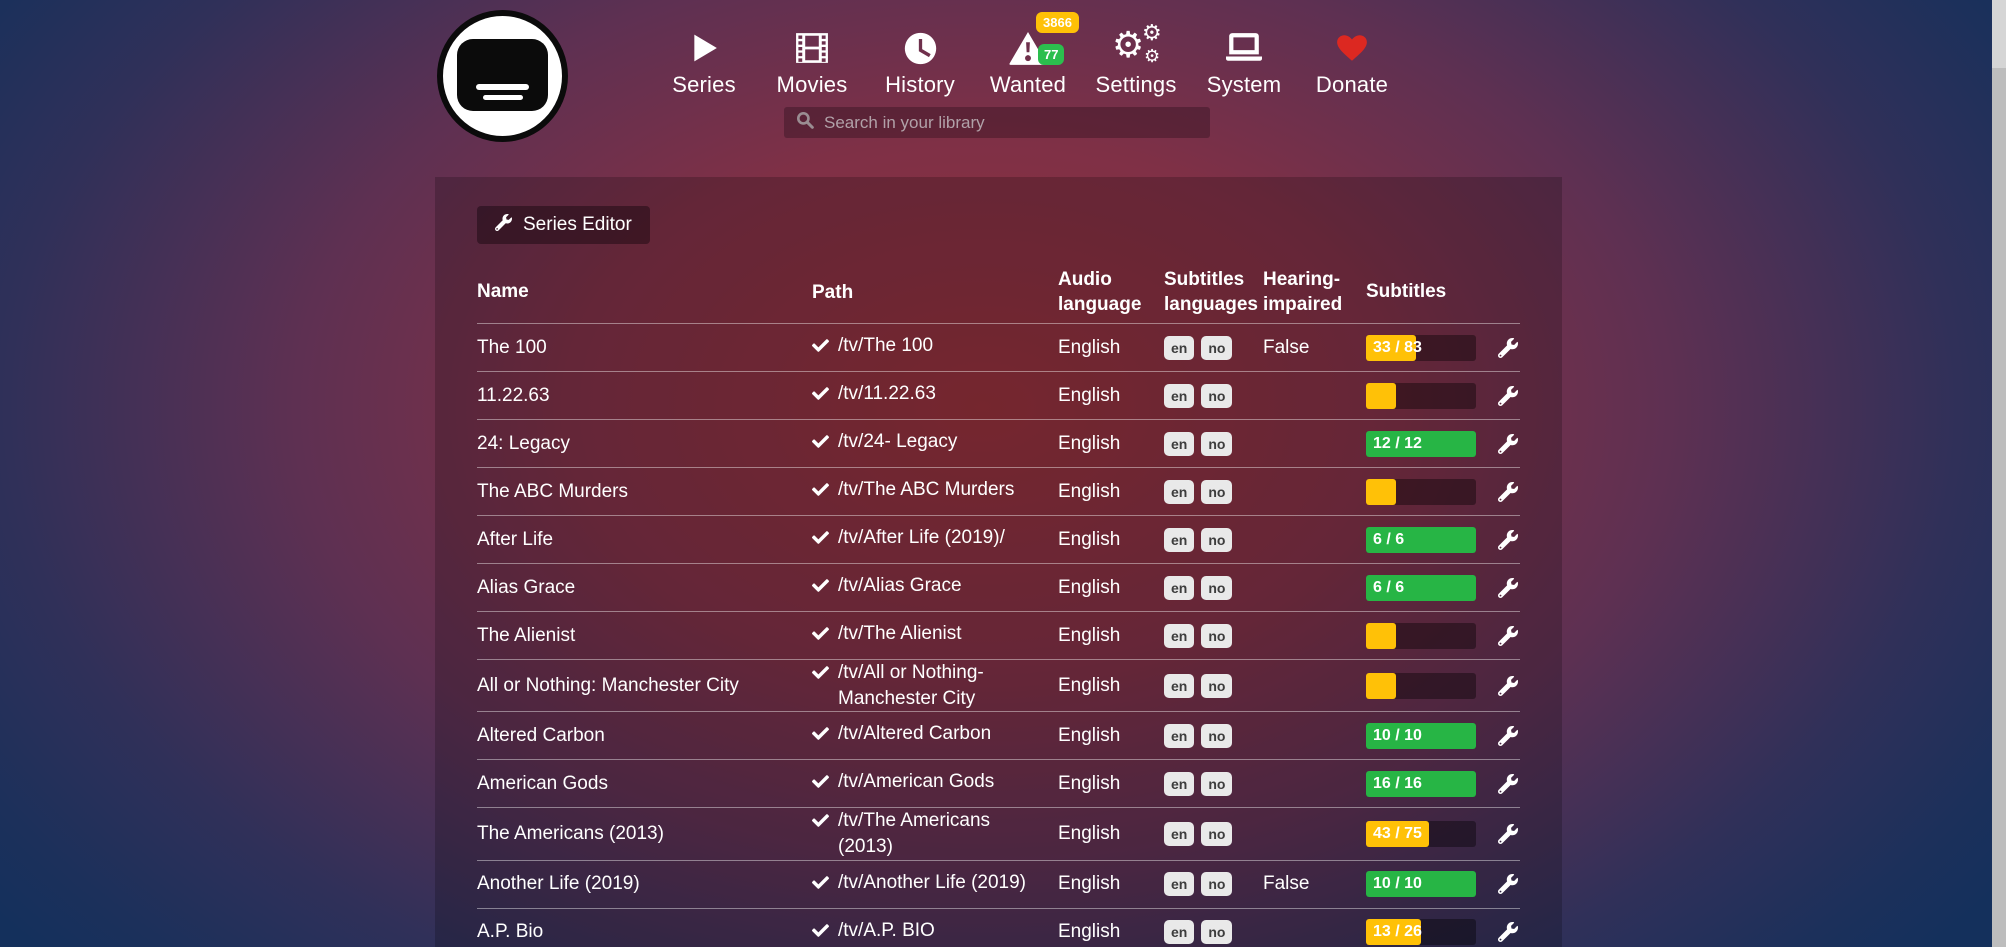 This screenshot has height=947, width=2006. What do you see at coordinates (502, 76) in the screenshot?
I see `app-logo` at bounding box center [502, 76].